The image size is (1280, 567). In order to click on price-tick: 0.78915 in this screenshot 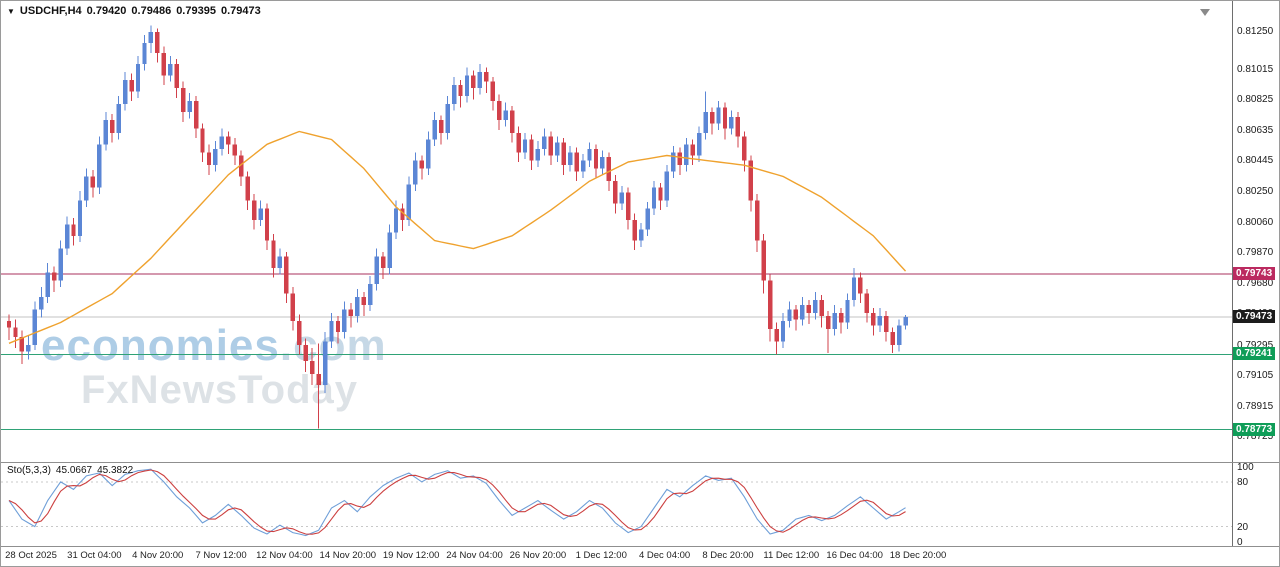, I will do `click(1255, 406)`.